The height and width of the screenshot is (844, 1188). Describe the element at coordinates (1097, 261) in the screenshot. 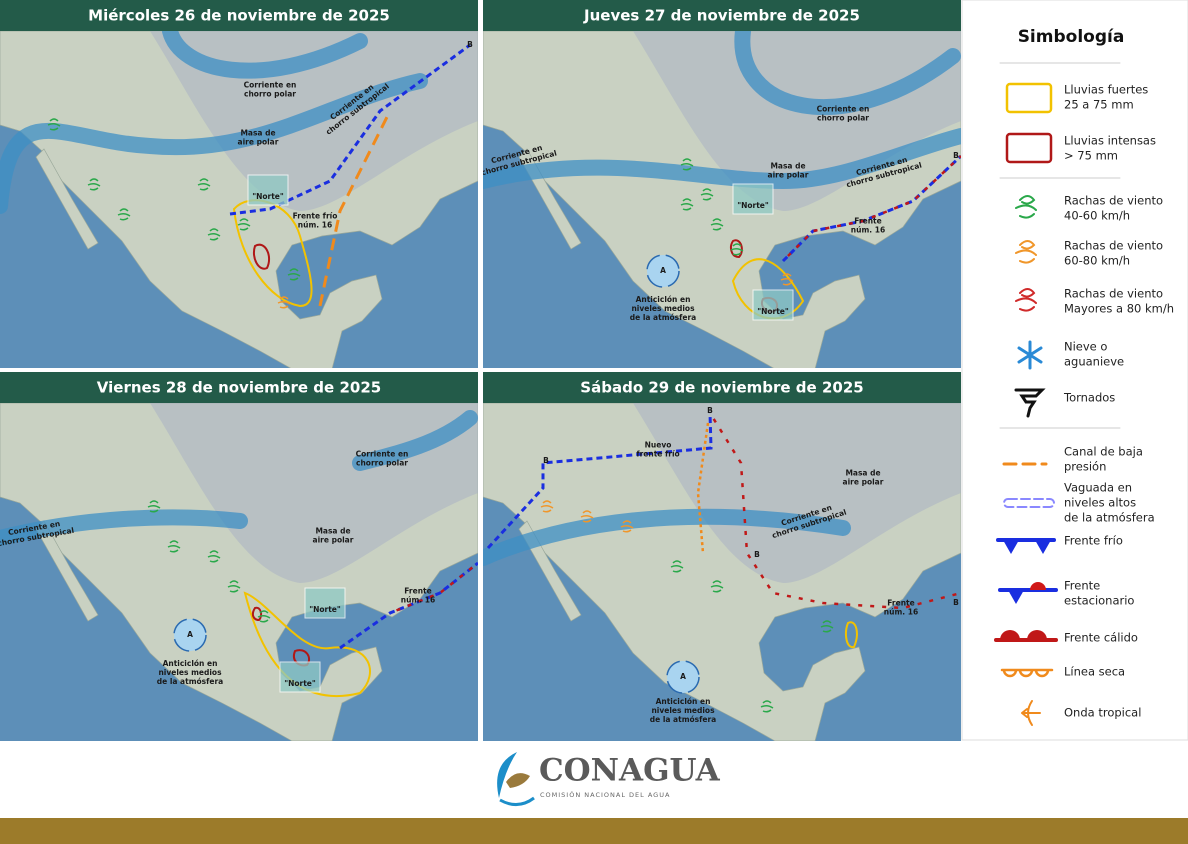

I see `legend-label: 60-80 km/h` at that location.